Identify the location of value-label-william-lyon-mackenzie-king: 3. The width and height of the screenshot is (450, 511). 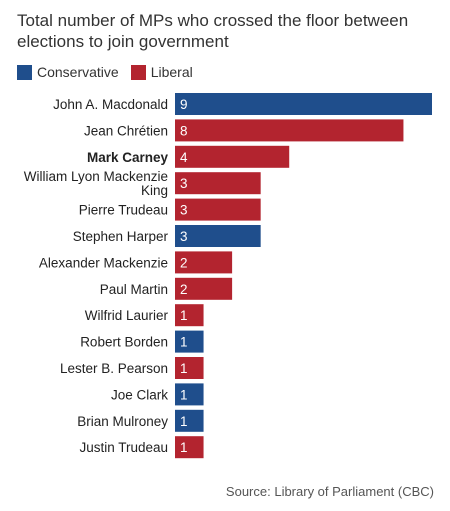
(184, 183).